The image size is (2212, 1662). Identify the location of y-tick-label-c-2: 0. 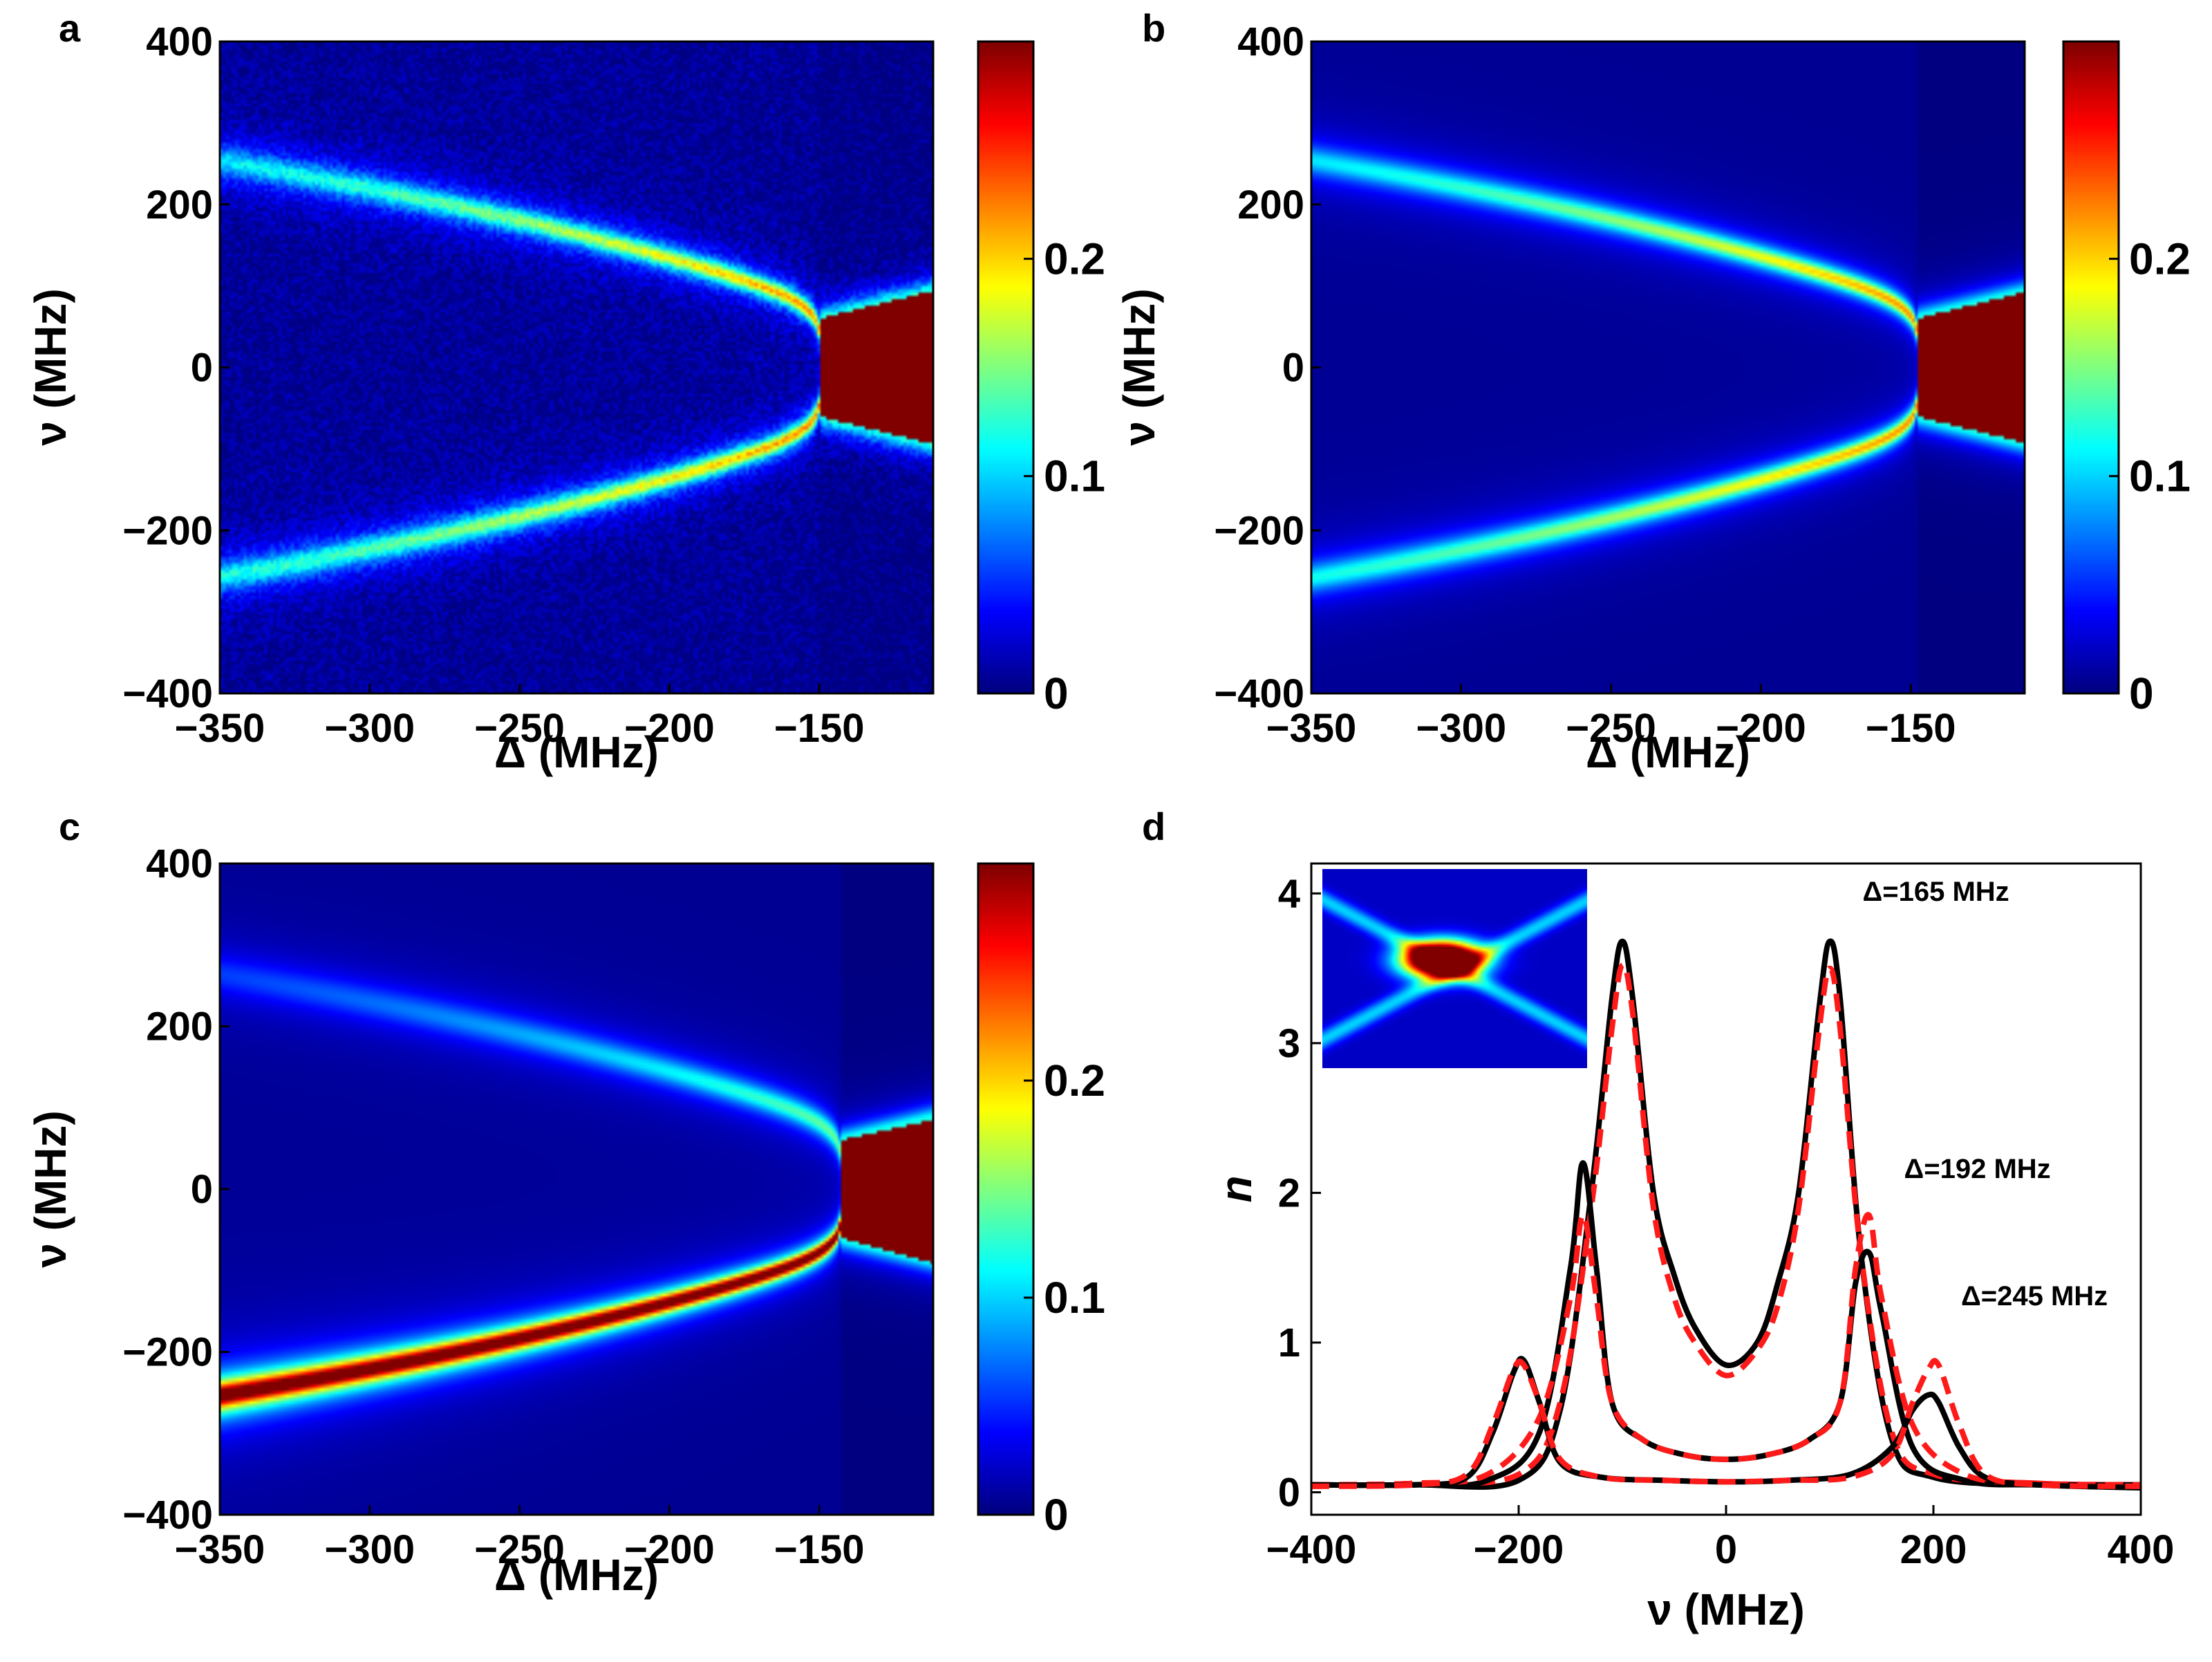
(202, 1190).